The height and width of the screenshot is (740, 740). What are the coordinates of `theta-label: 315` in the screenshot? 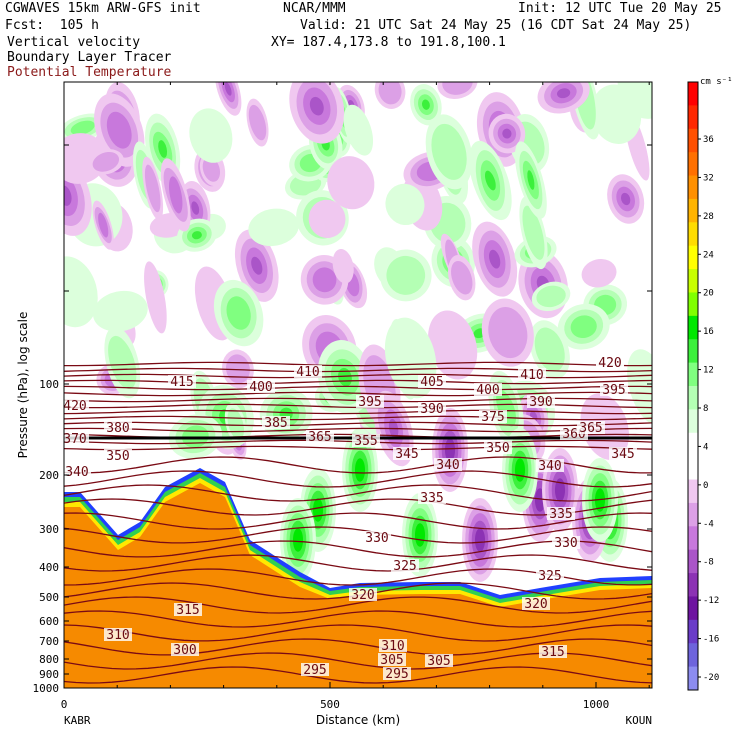 It's located at (552, 652).